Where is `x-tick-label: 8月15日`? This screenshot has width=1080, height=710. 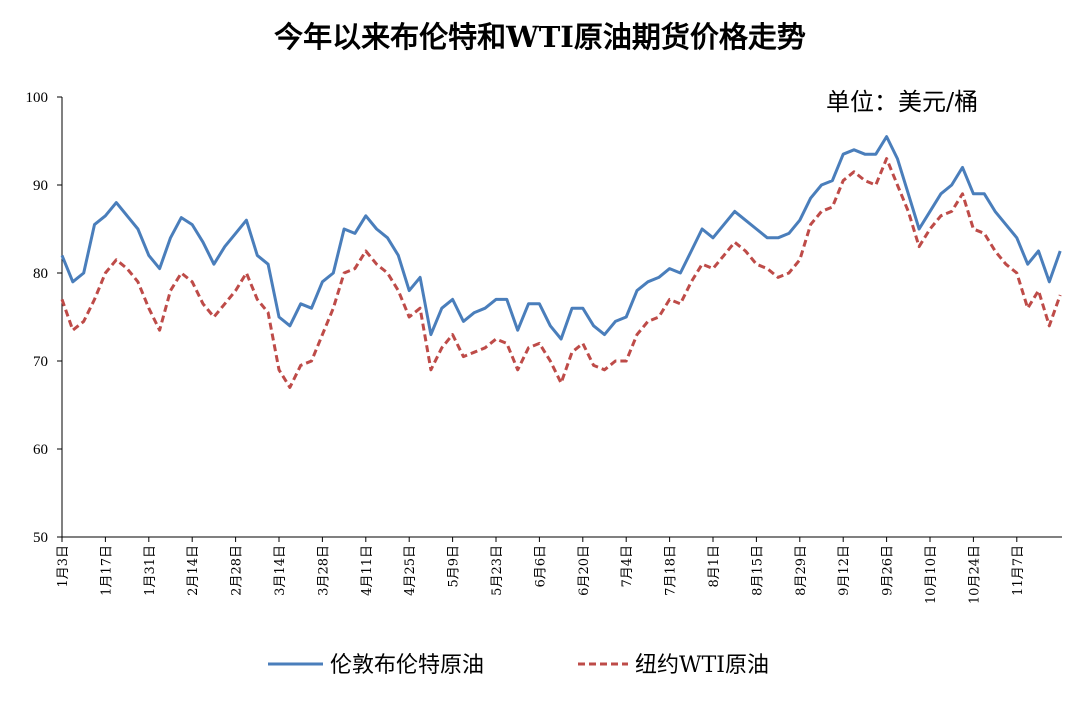
x-tick-label: 8月15日 is located at coordinates (757, 570).